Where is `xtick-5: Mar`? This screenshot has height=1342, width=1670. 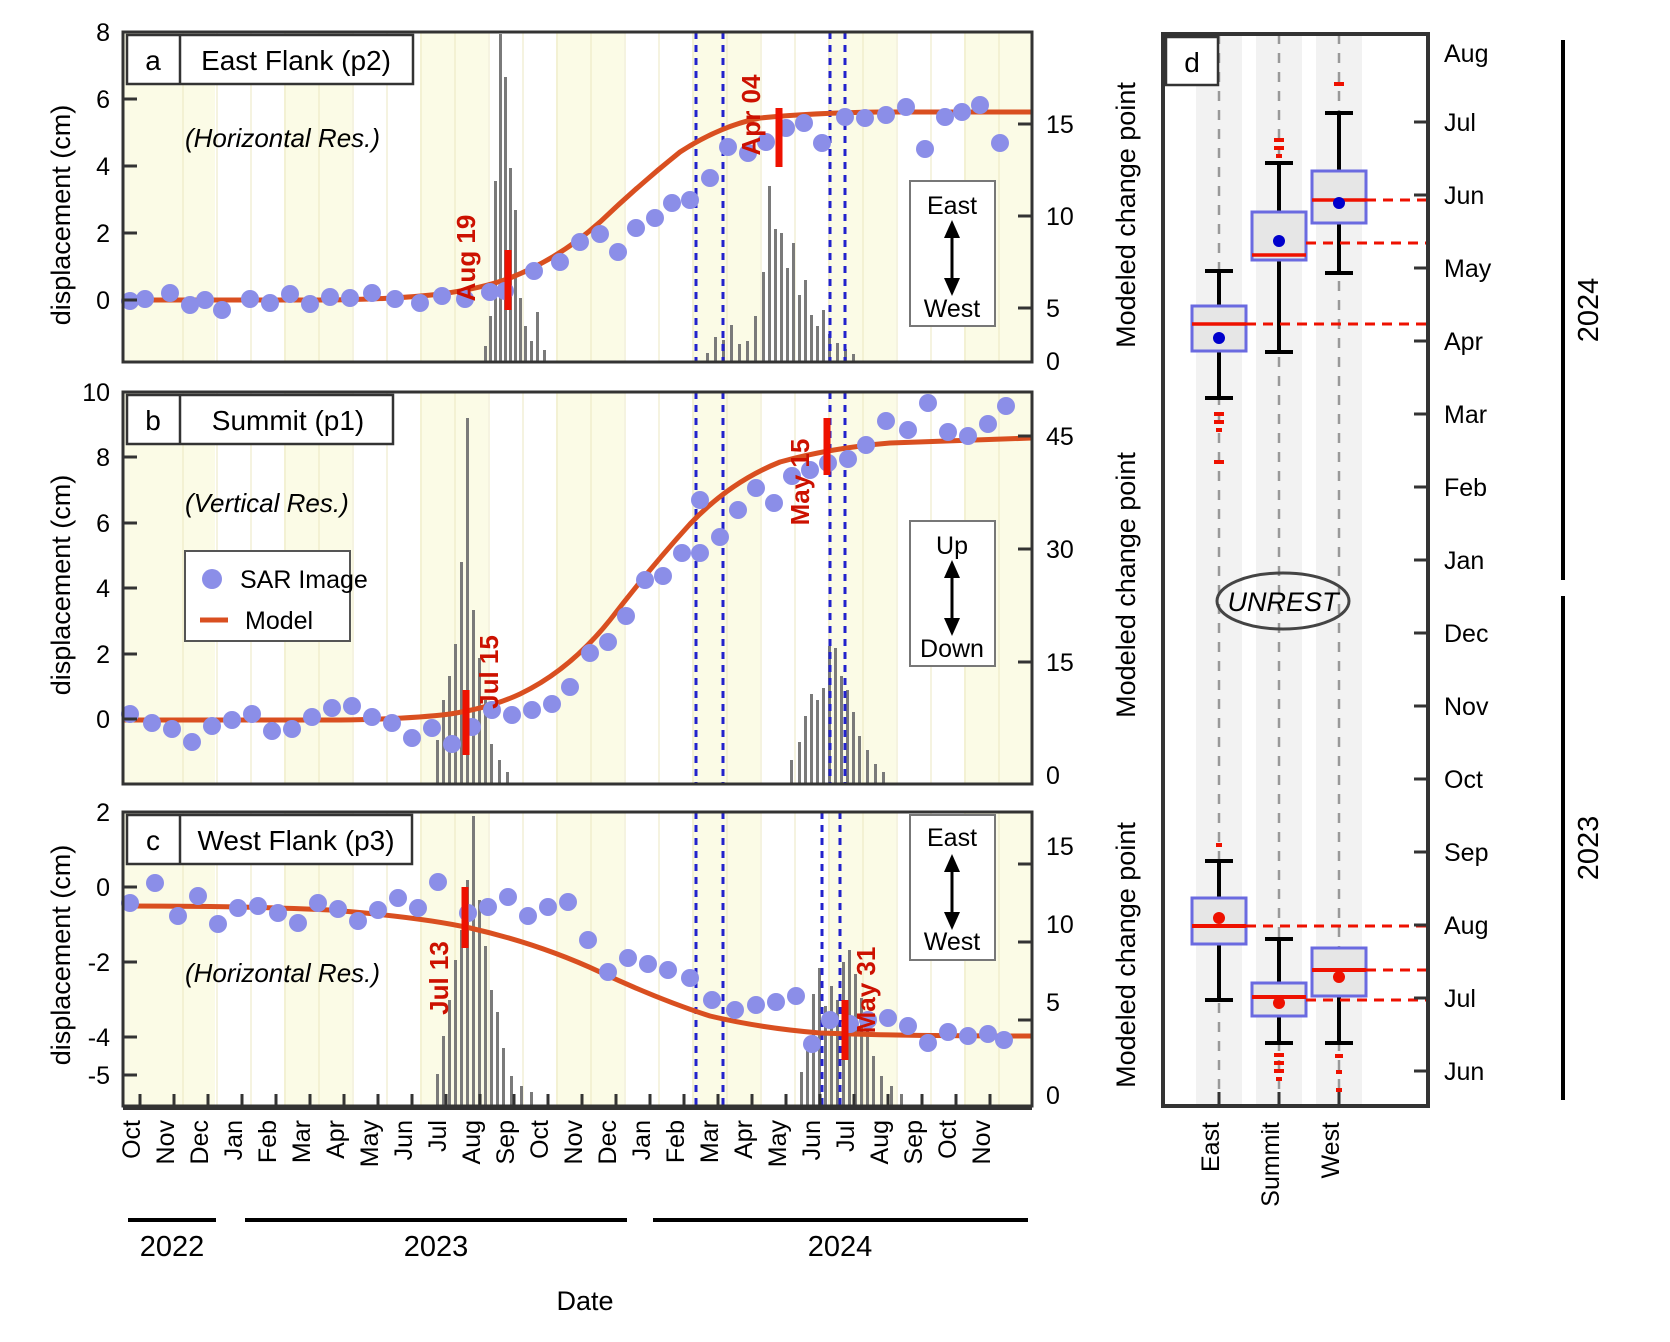
xtick-5: Mar is located at coordinates (302, 1141).